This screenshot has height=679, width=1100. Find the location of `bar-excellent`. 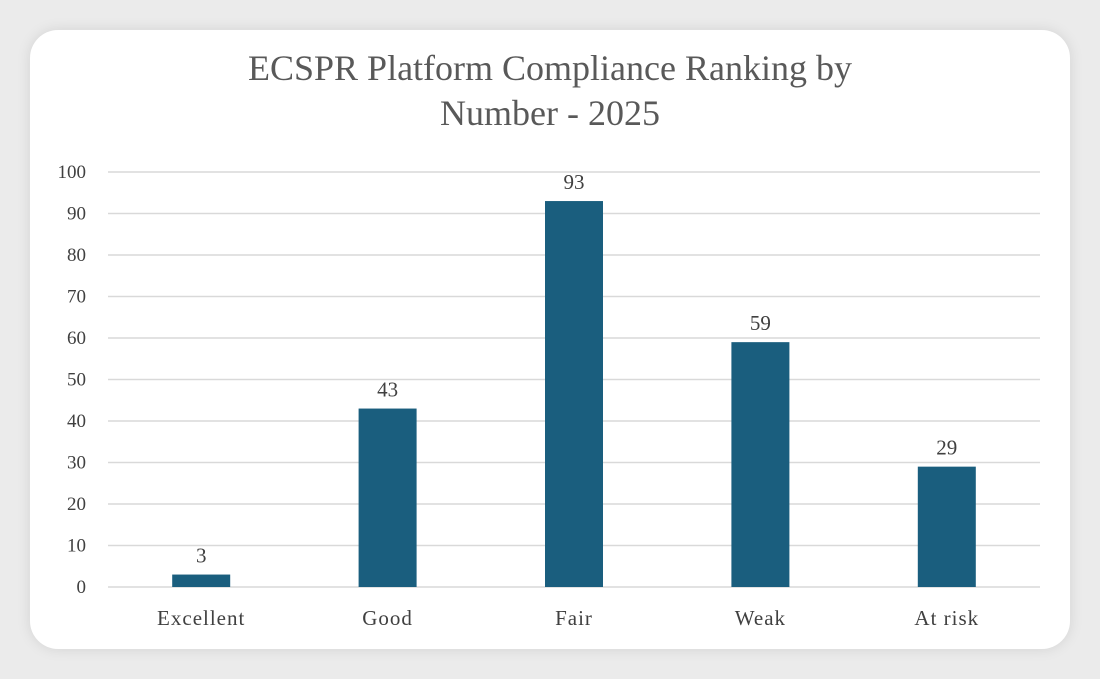

bar-excellent is located at coordinates (201, 580).